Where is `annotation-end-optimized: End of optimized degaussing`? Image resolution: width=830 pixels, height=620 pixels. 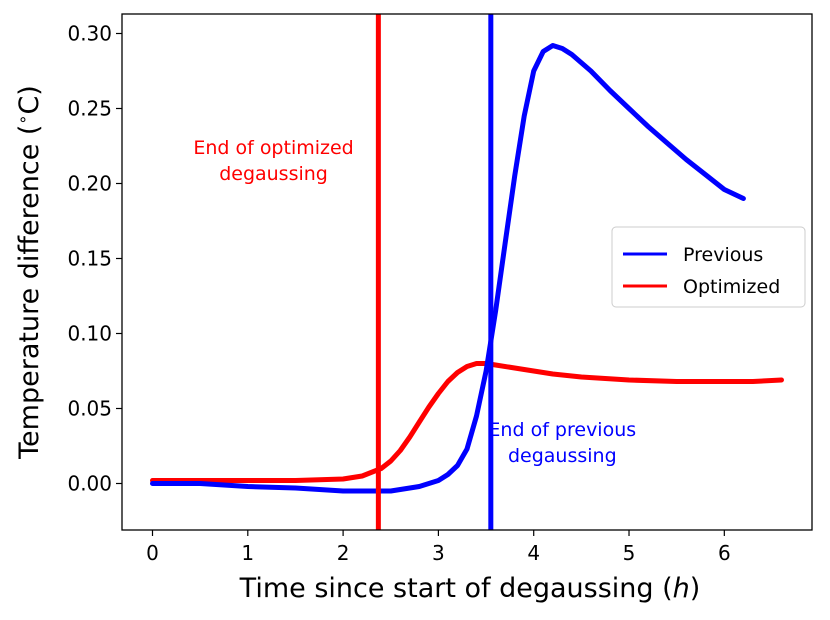
annotation-end-optimized: End of optimized degaussing is located at coordinates (273, 161).